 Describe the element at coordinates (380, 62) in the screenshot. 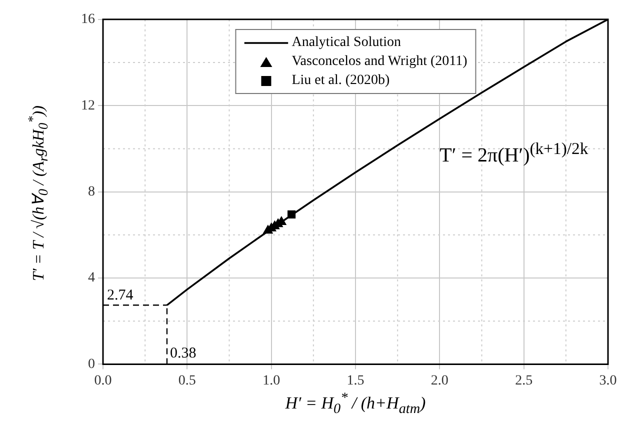

I see `legend-label: Vasconcelos and Wright (2011)` at that location.